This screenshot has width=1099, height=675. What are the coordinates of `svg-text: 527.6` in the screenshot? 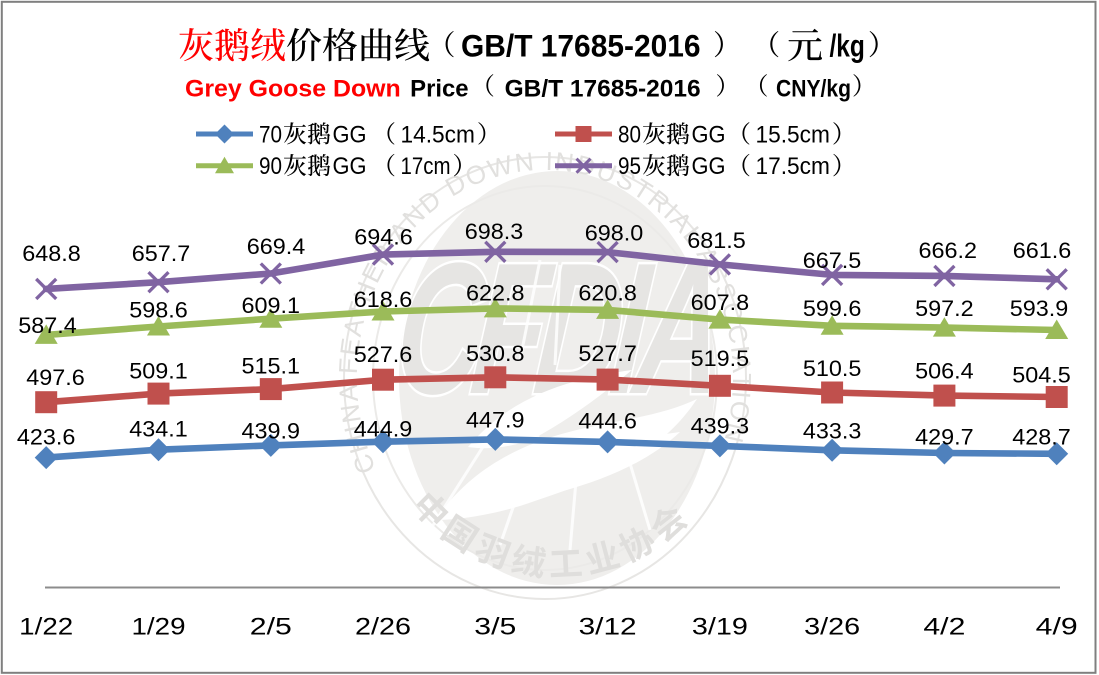 It's located at (383, 354).